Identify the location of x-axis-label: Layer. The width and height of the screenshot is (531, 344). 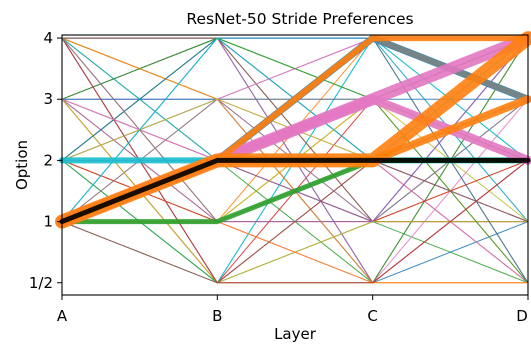
(295, 334).